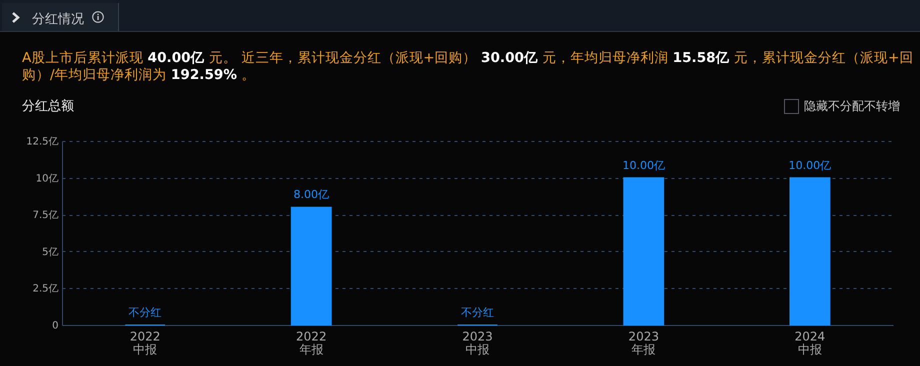 This screenshot has height=366, width=920. I want to click on text: 分红情况, so click(58, 19).